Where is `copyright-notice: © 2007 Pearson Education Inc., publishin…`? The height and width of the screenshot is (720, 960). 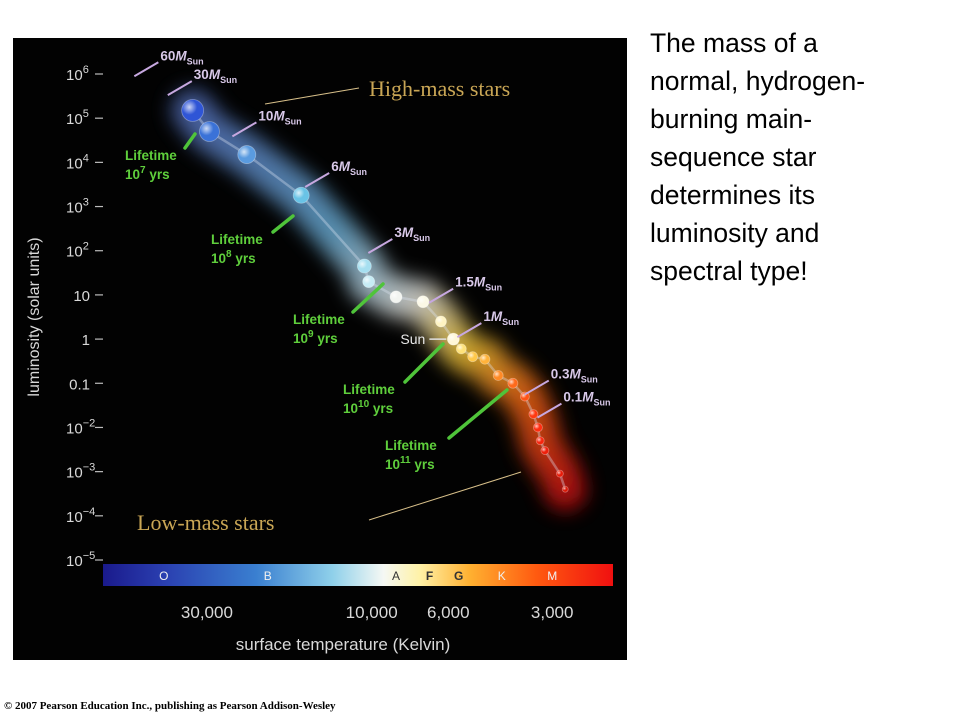 copyright-notice: © 2007 Pearson Education Inc., publishin… is located at coordinates (170, 706).